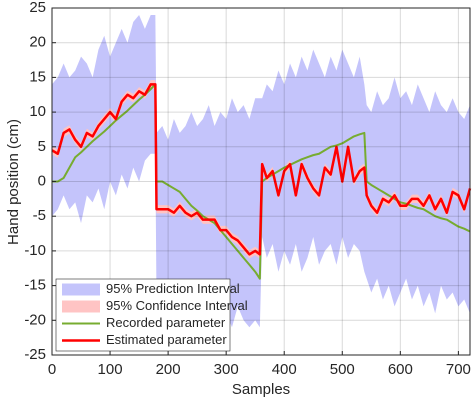 This screenshot has height=404, width=474. Describe the element at coordinates (110, 369) in the screenshot. I see `x-tick-label: 100` at that location.